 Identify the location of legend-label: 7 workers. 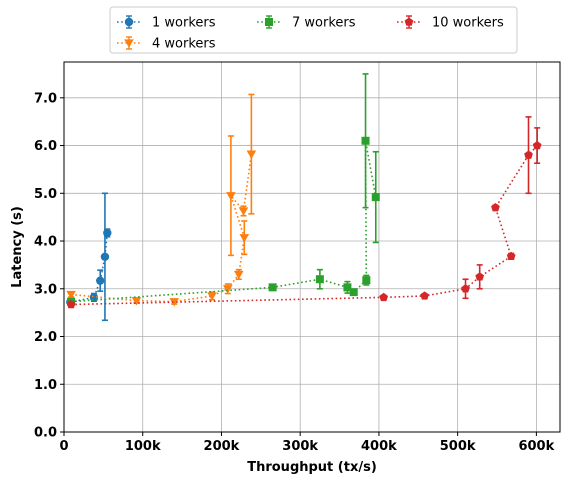
(324, 23).